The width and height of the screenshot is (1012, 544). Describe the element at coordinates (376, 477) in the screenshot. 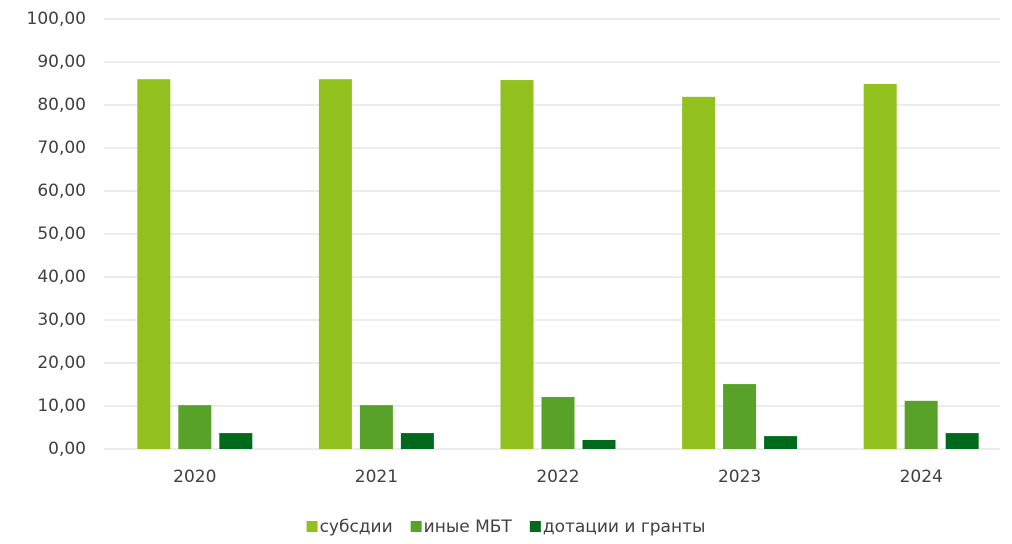

I see `x-tick-label: 2021` at that location.